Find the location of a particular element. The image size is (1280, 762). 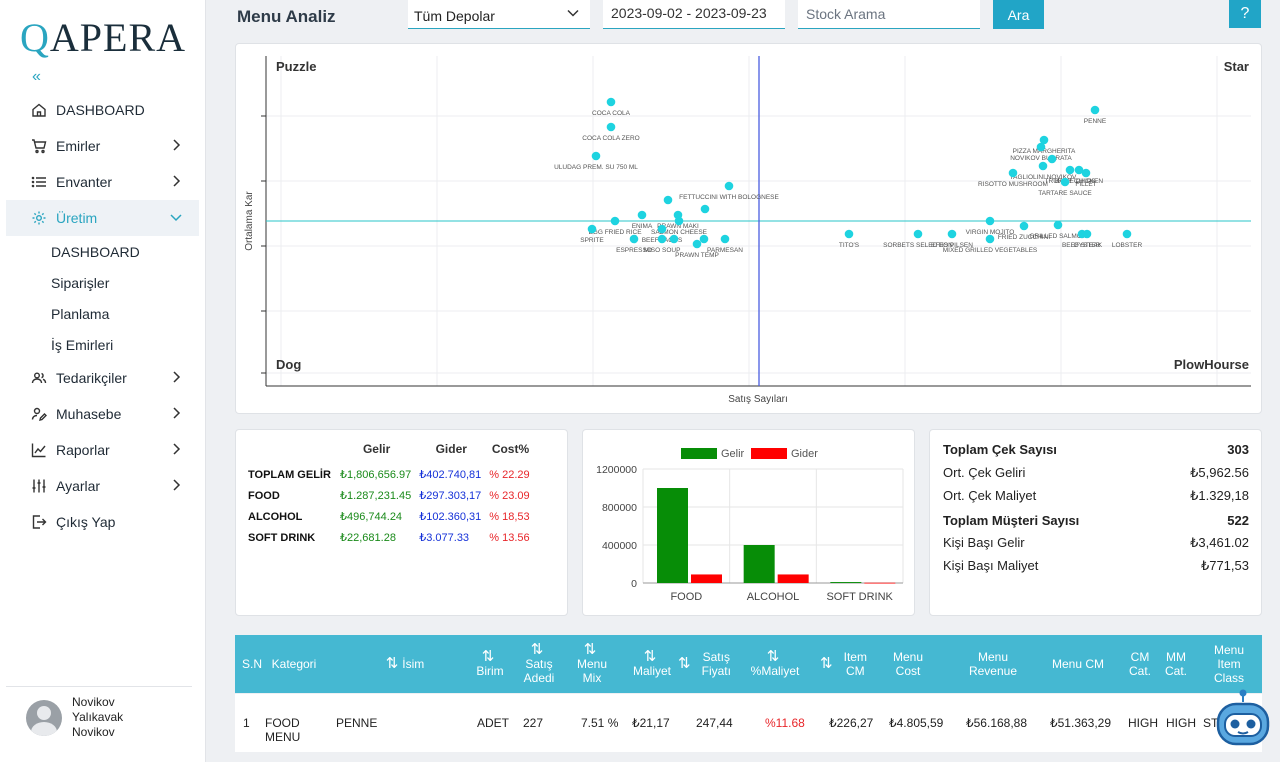

x-tick-label: SOFT DRINK is located at coordinates (859, 597).